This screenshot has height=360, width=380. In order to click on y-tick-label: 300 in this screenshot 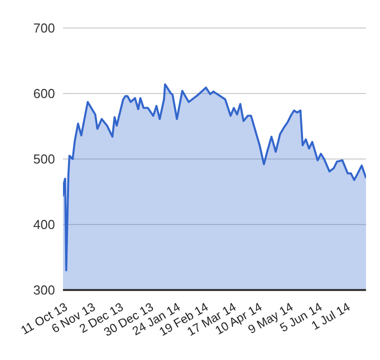, I will do `click(44, 290)`.